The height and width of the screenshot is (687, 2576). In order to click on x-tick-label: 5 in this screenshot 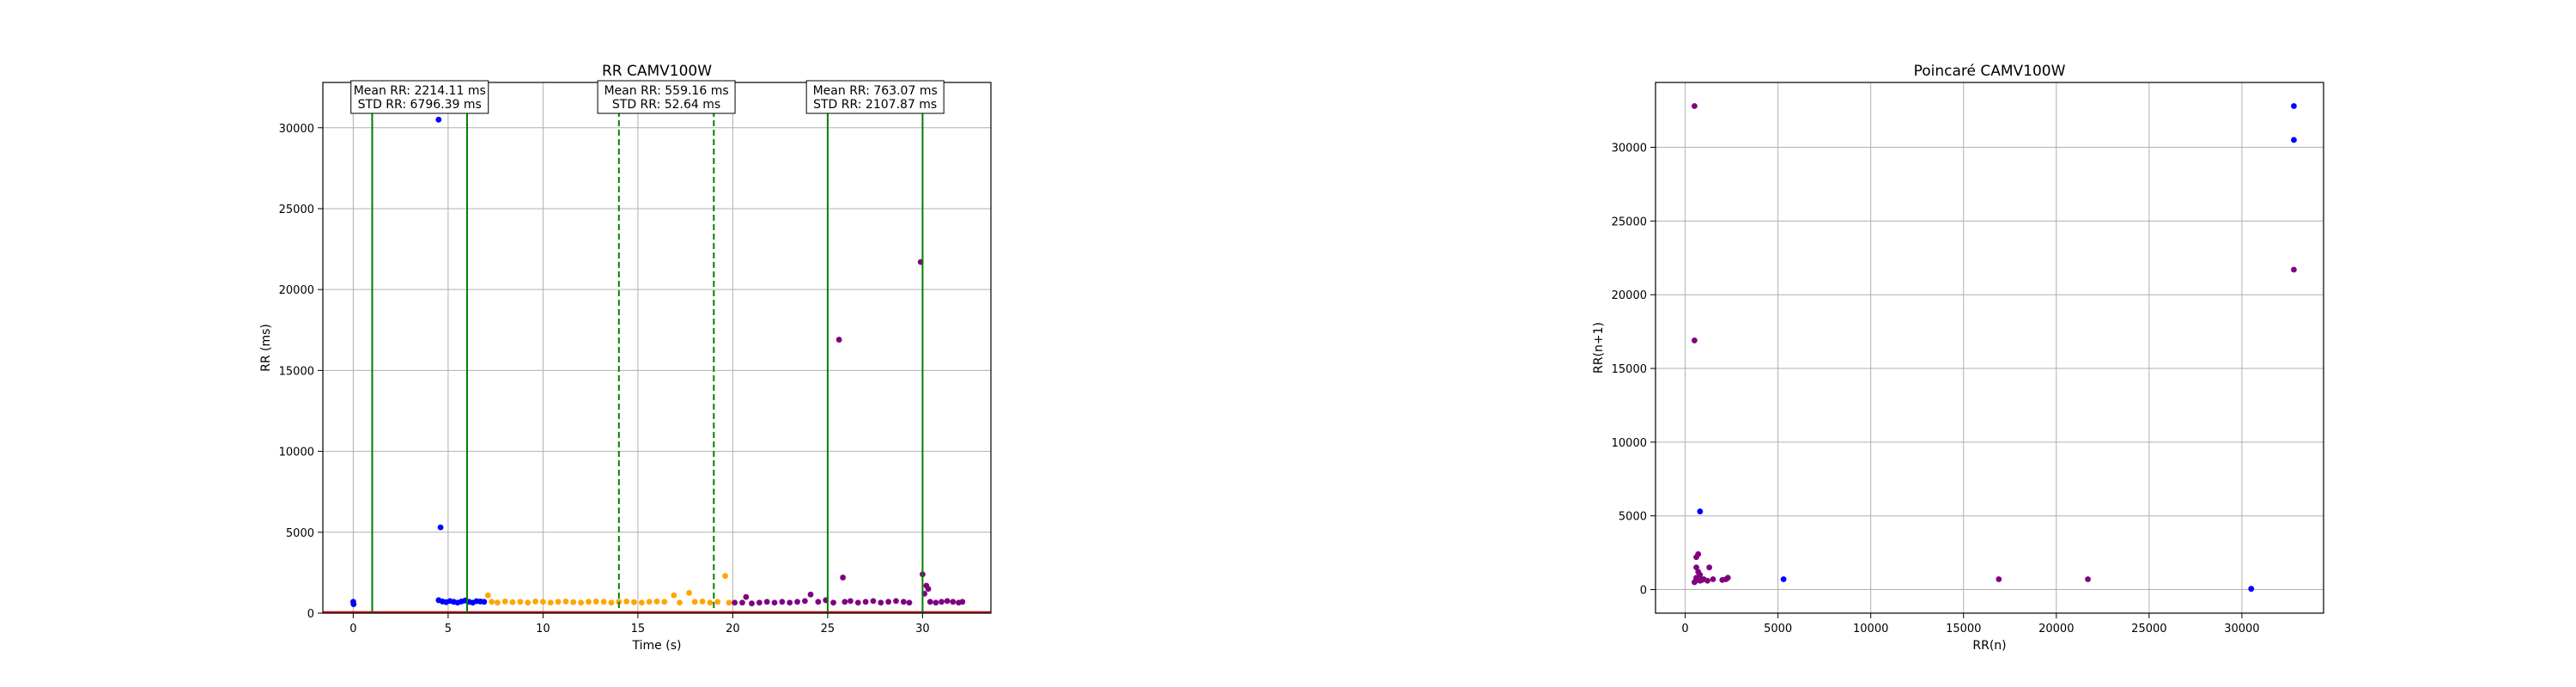, I will do `click(448, 629)`.